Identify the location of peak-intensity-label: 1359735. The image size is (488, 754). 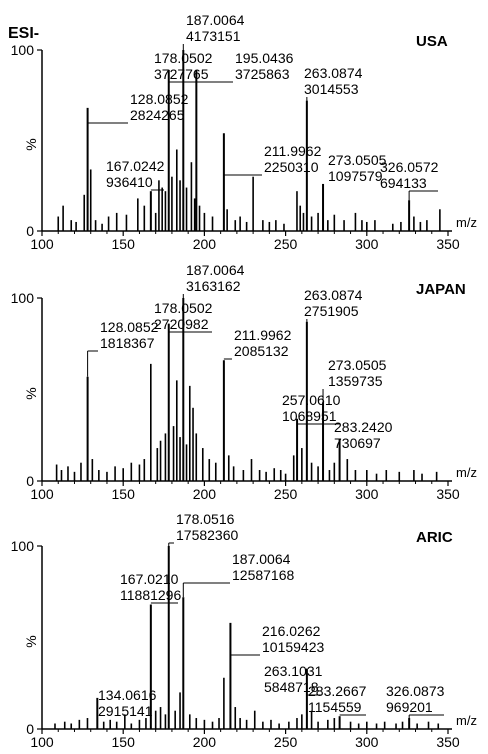
(355, 381).